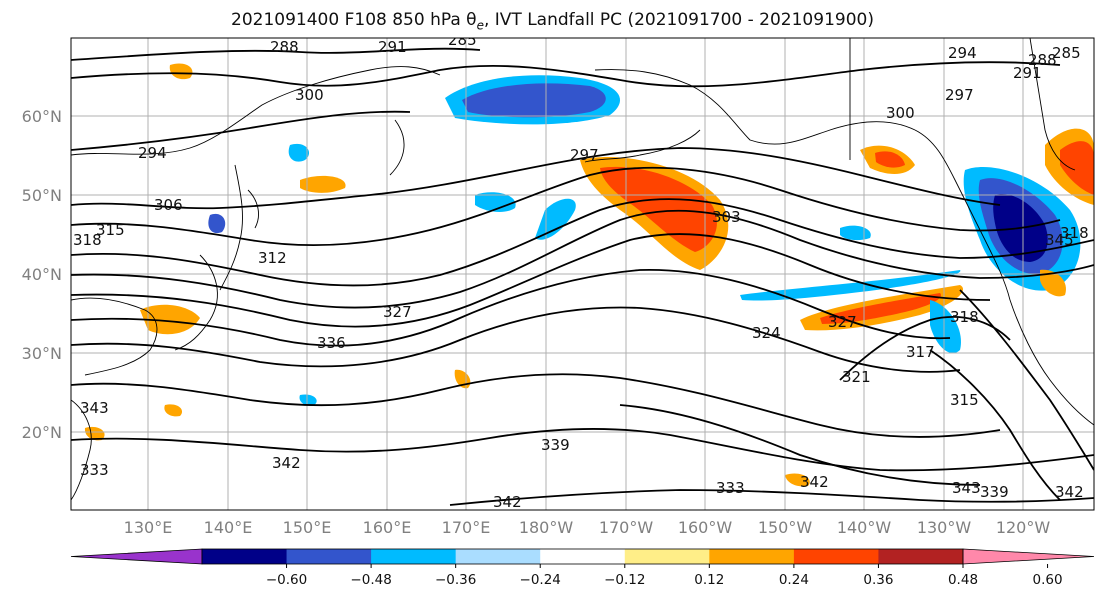  Describe the element at coordinates (878, 580) in the screenshot. I see `colorbar-tick-label: 0.36` at that location.